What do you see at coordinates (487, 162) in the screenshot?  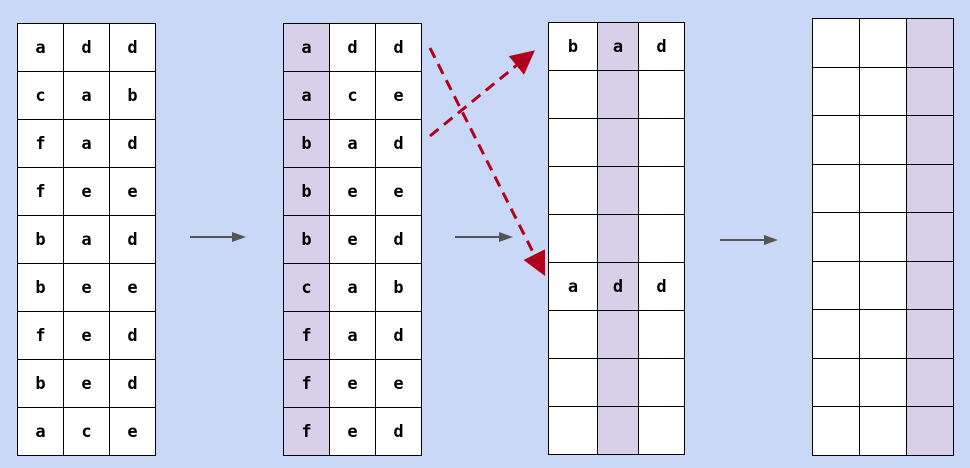 I see `swap-arrow-down` at bounding box center [487, 162].